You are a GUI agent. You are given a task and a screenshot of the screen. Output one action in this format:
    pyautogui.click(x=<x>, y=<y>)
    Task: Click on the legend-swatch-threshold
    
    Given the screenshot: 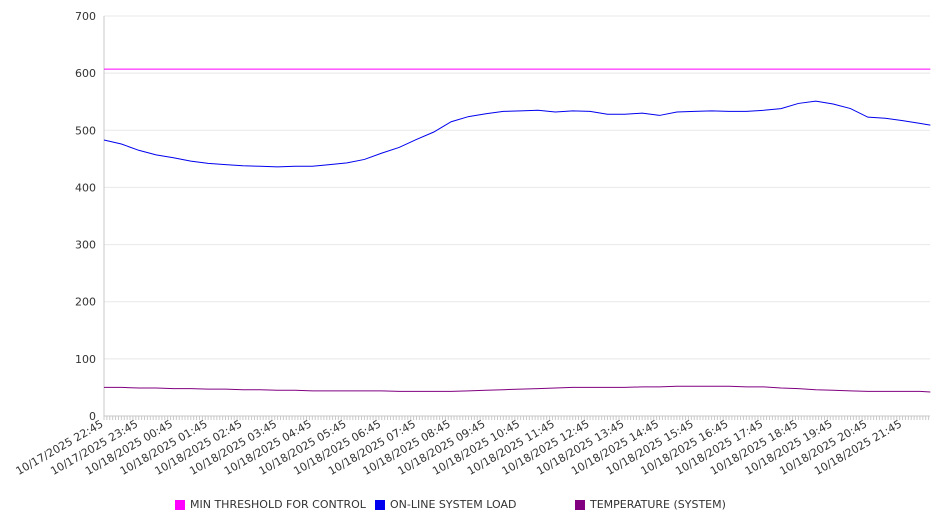 What is the action you would take?
    pyautogui.click(x=180, y=504)
    